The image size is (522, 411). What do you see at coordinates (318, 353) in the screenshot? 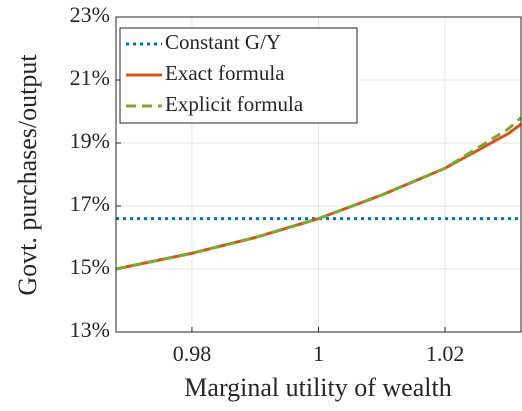
I see `x-tick-label: 1` at bounding box center [318, 353].